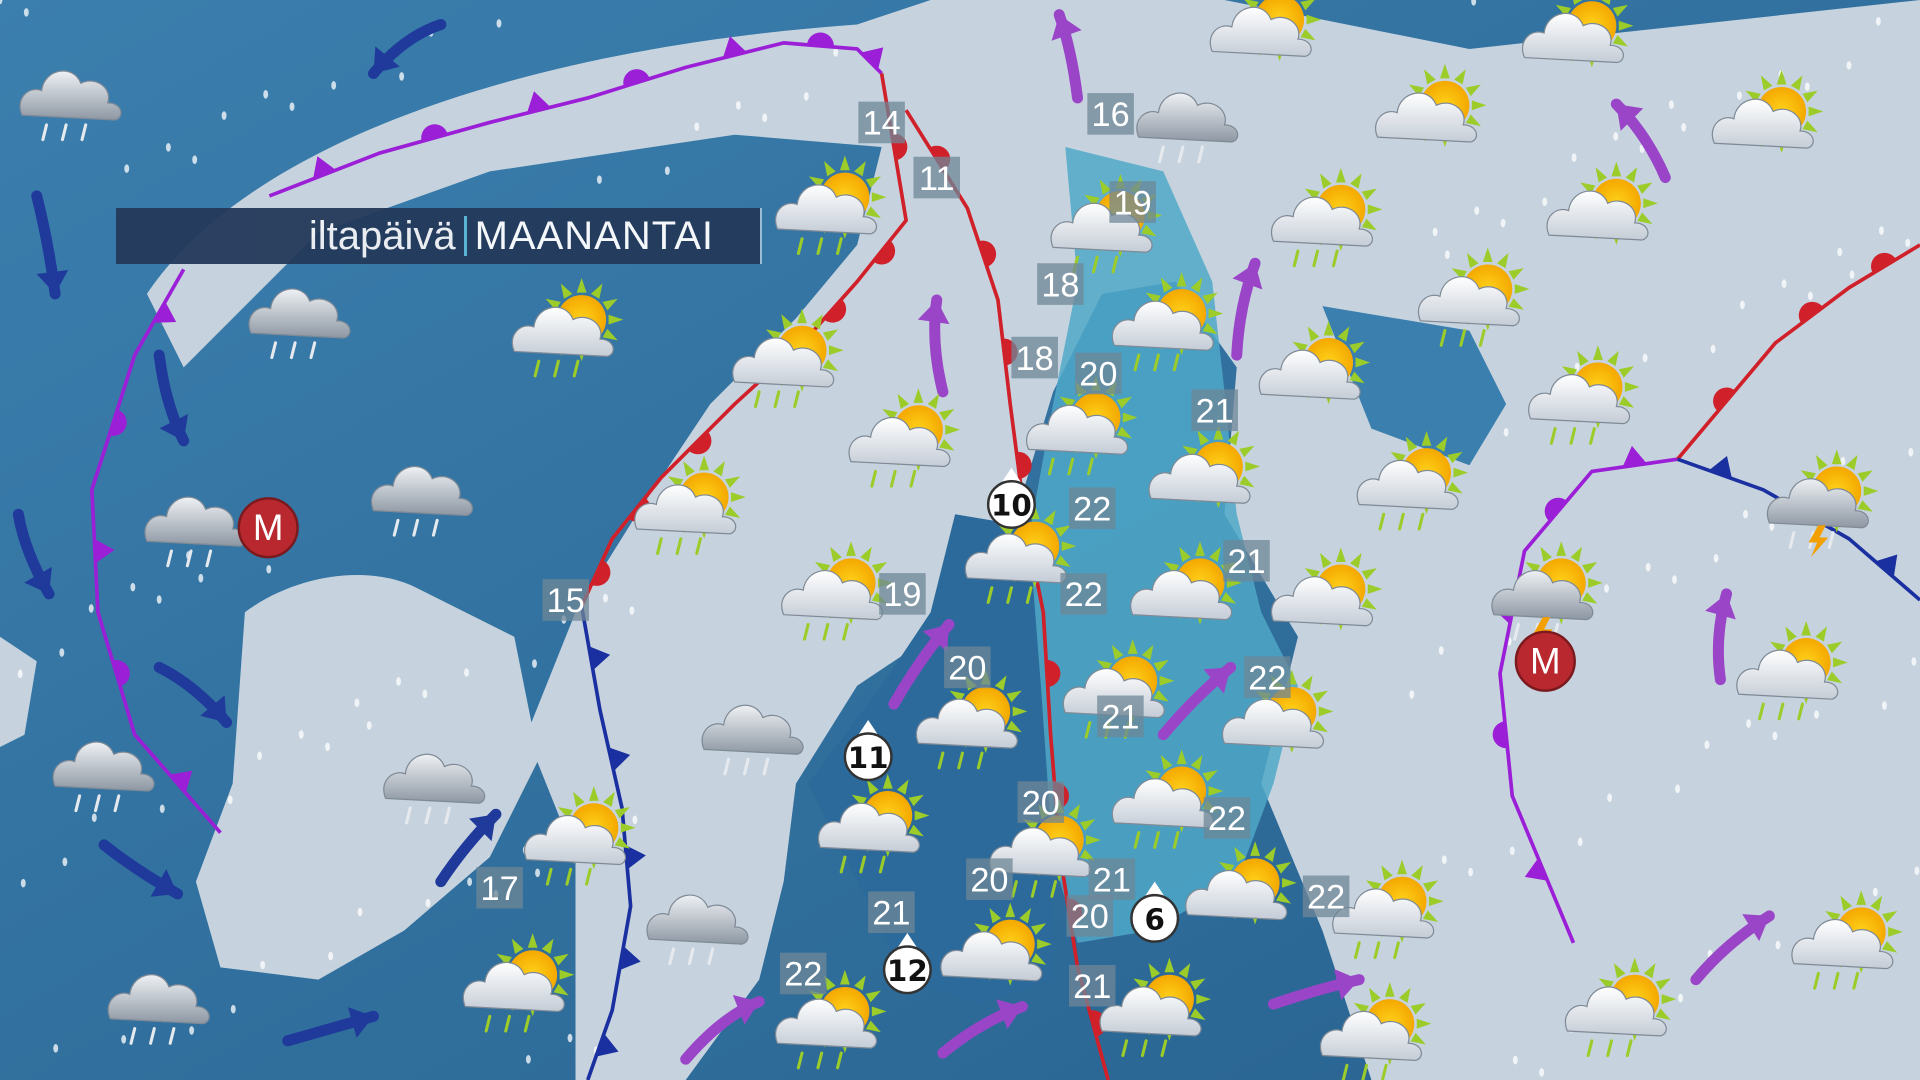  What do you see at coordinates (1545, 660) in the screenshot?
I see `pressure-label: M` at bounding box center [1545, 660].